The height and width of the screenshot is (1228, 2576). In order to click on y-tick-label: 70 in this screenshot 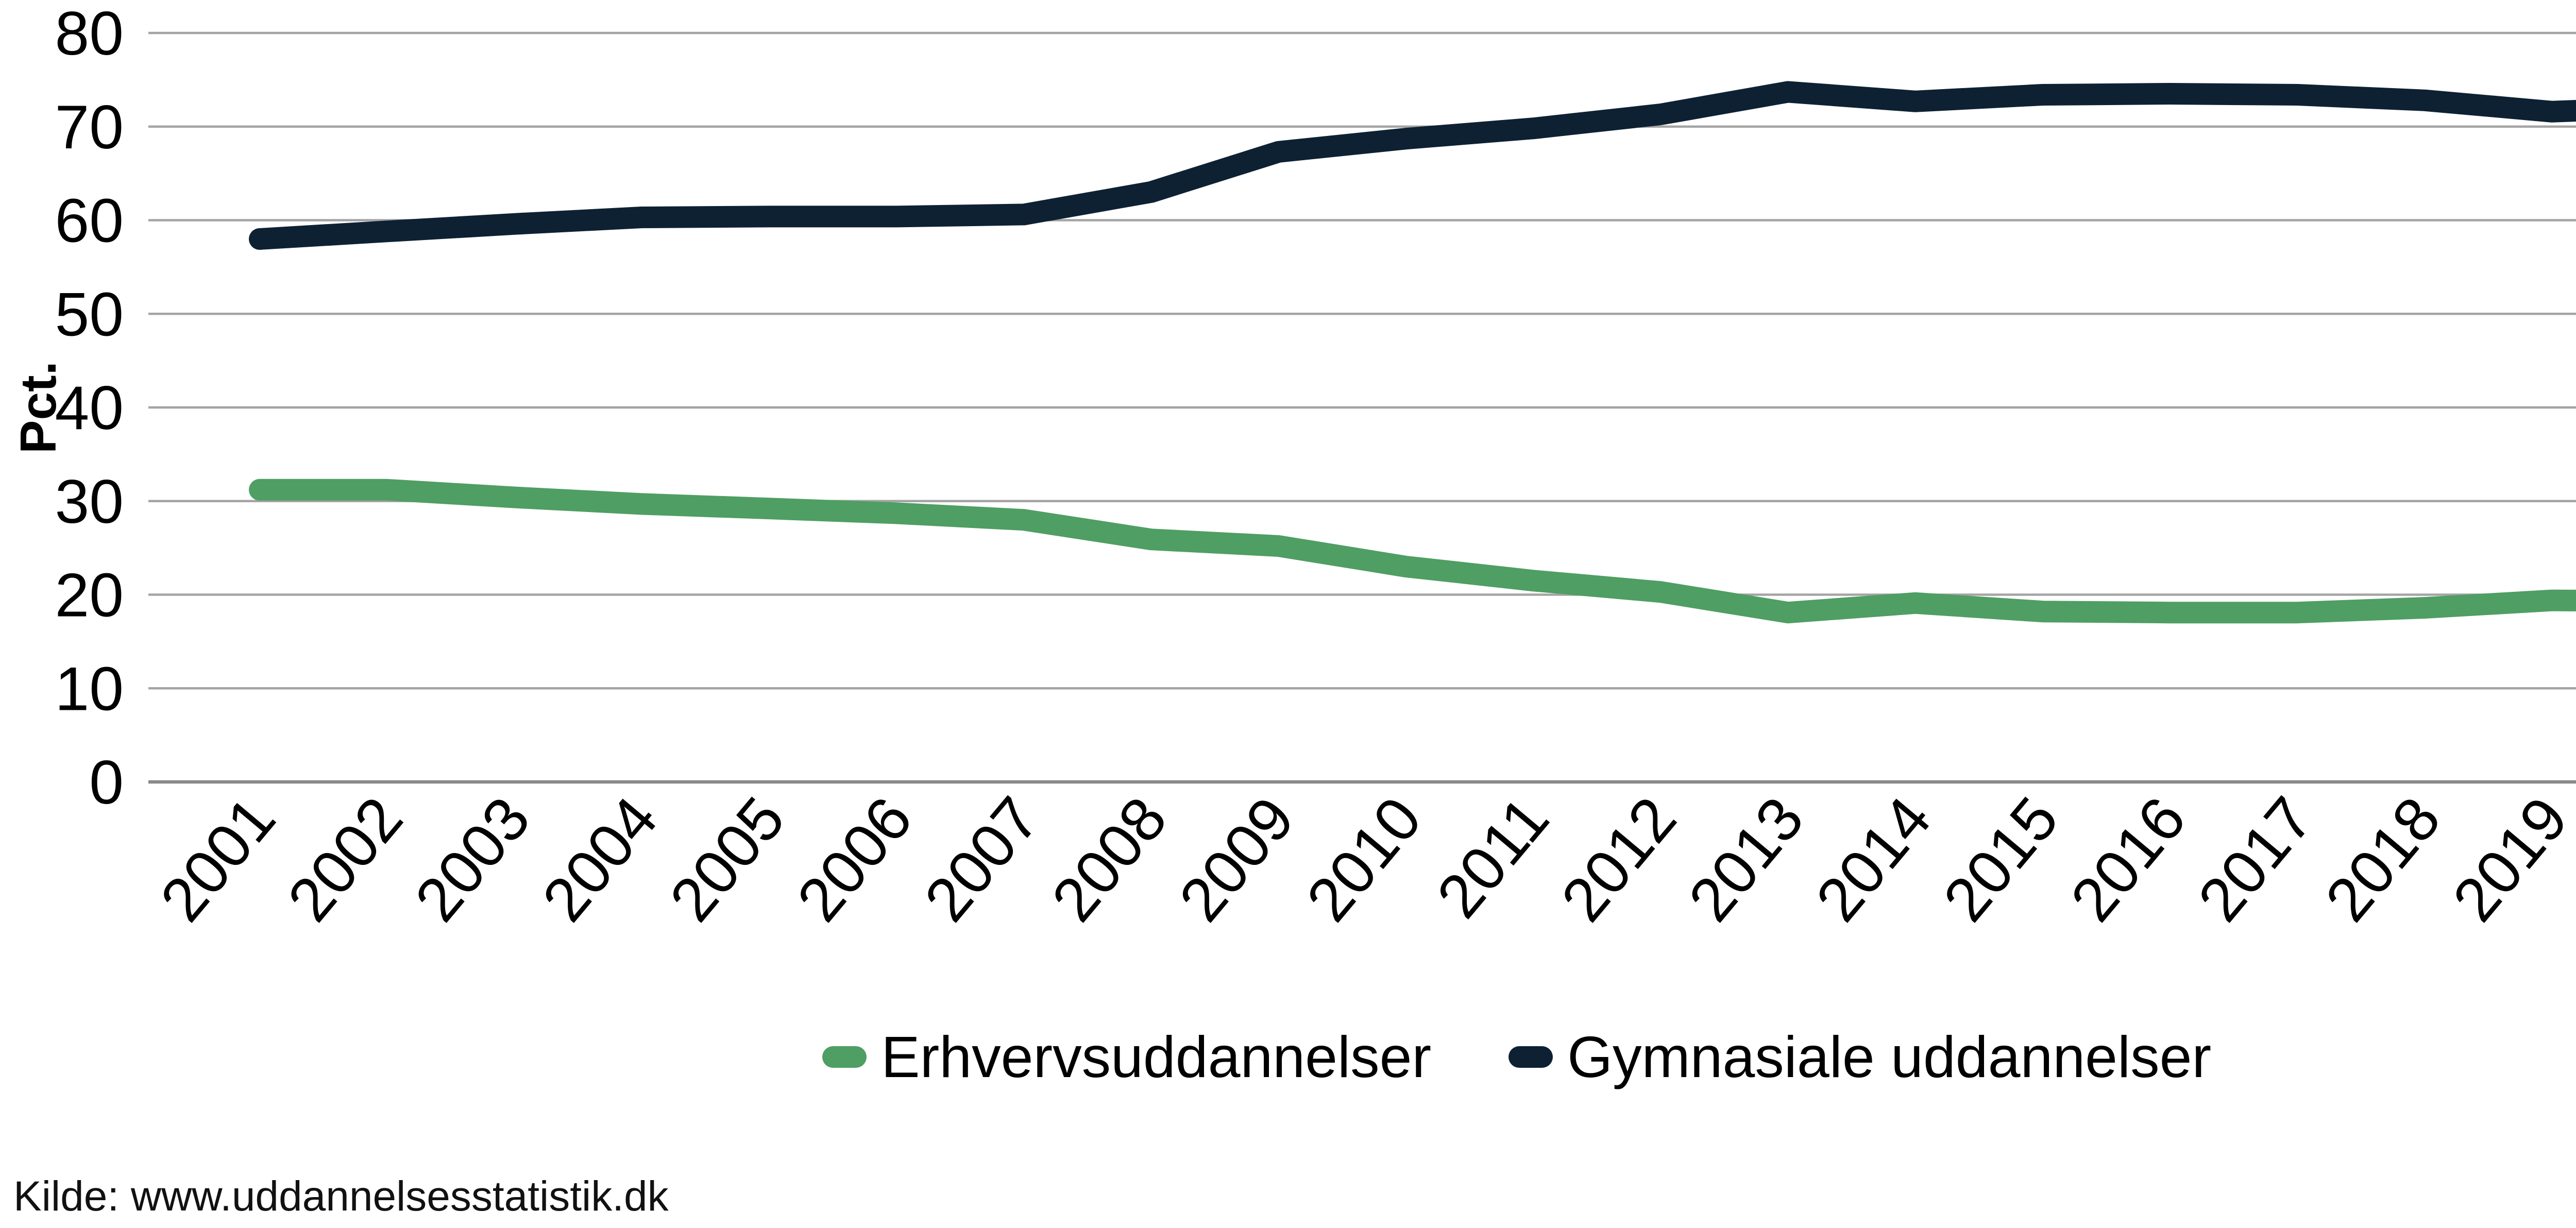, I will do `click(89, 127)`.